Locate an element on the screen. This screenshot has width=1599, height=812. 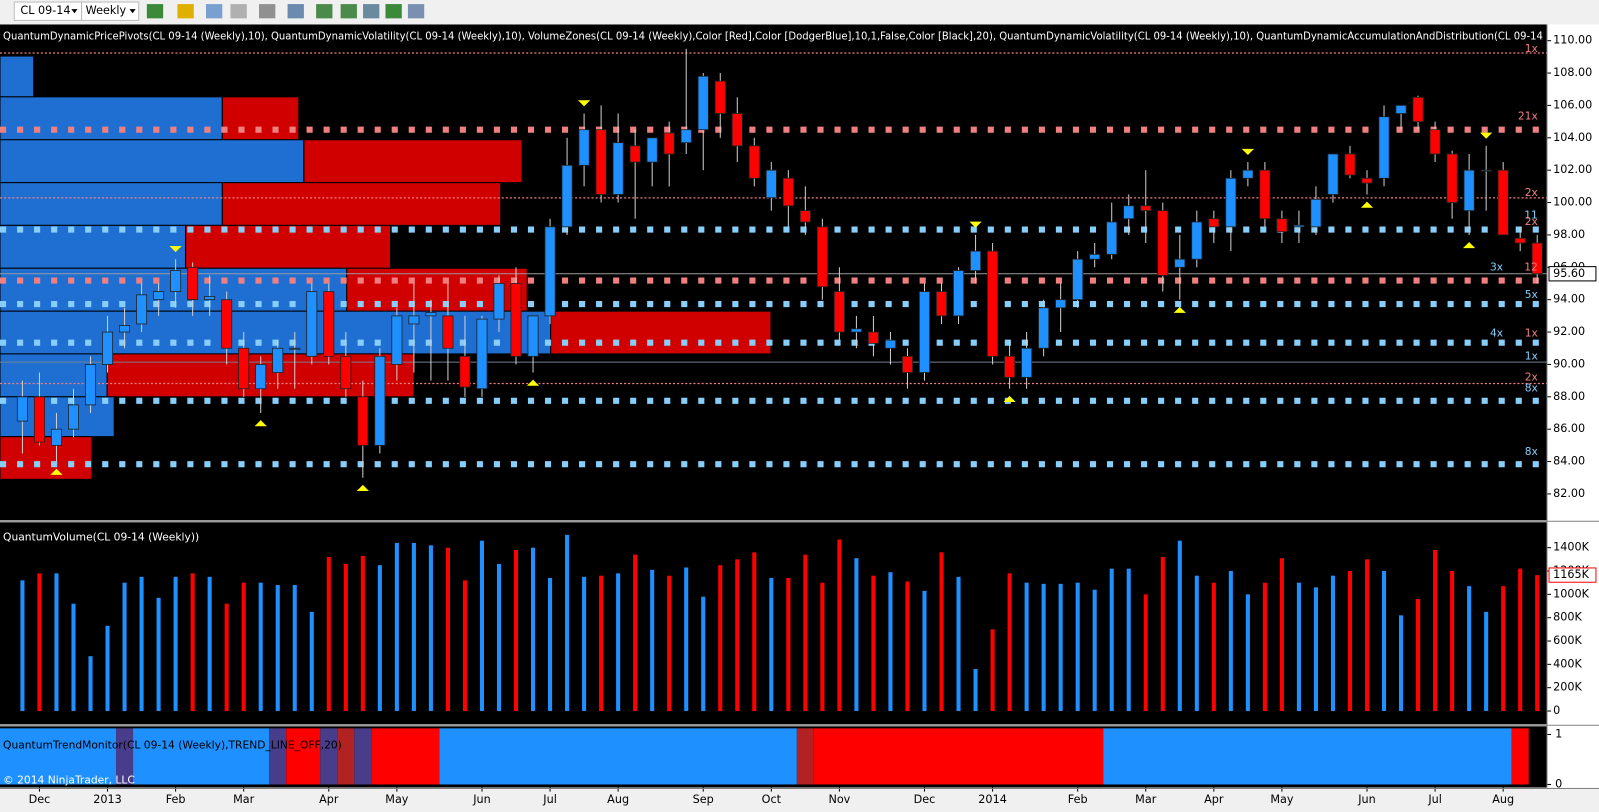
chart-button is located at coordinates (371, 11).